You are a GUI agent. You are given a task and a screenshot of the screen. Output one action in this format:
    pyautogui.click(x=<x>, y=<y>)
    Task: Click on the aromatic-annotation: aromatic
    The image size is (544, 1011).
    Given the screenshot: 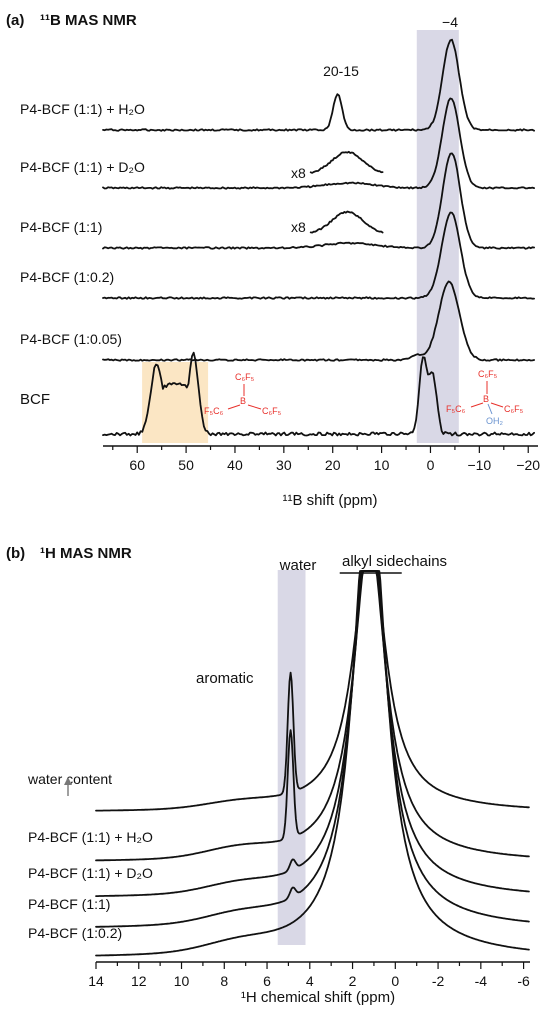 What is the action you would take?
    pyautogui.click(x=225, y=678)
    